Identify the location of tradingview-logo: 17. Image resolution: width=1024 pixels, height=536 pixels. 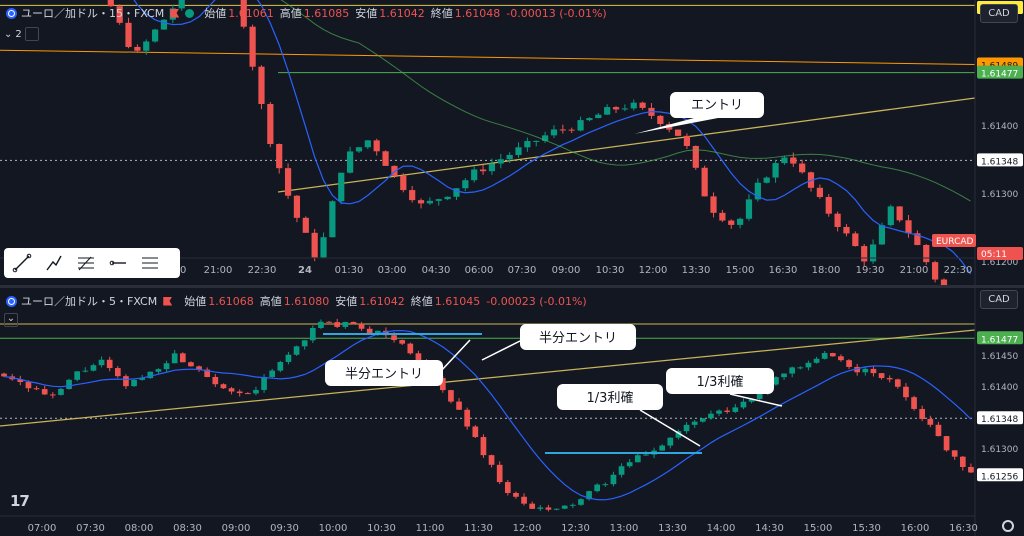
(20, 501).